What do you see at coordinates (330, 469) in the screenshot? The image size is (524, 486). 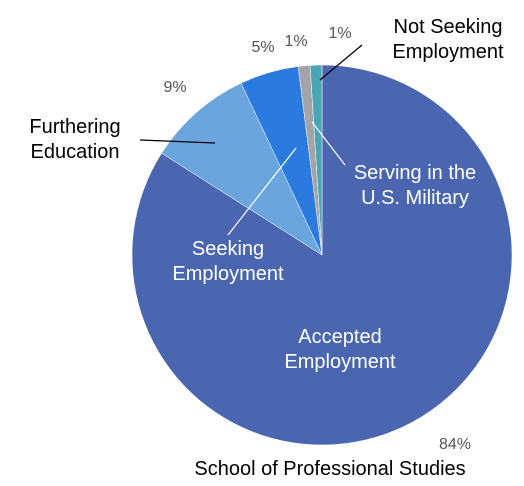 I see `chart-title: School of Professional Studies` at bounding box center [330, 469].